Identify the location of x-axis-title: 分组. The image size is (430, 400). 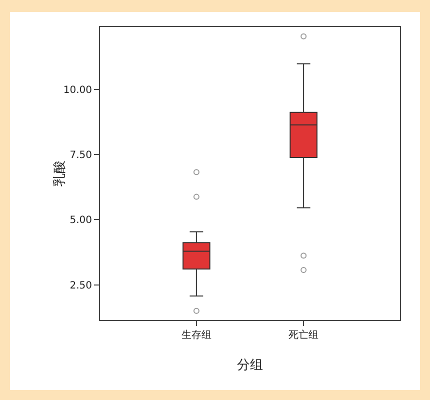
(250, 365).